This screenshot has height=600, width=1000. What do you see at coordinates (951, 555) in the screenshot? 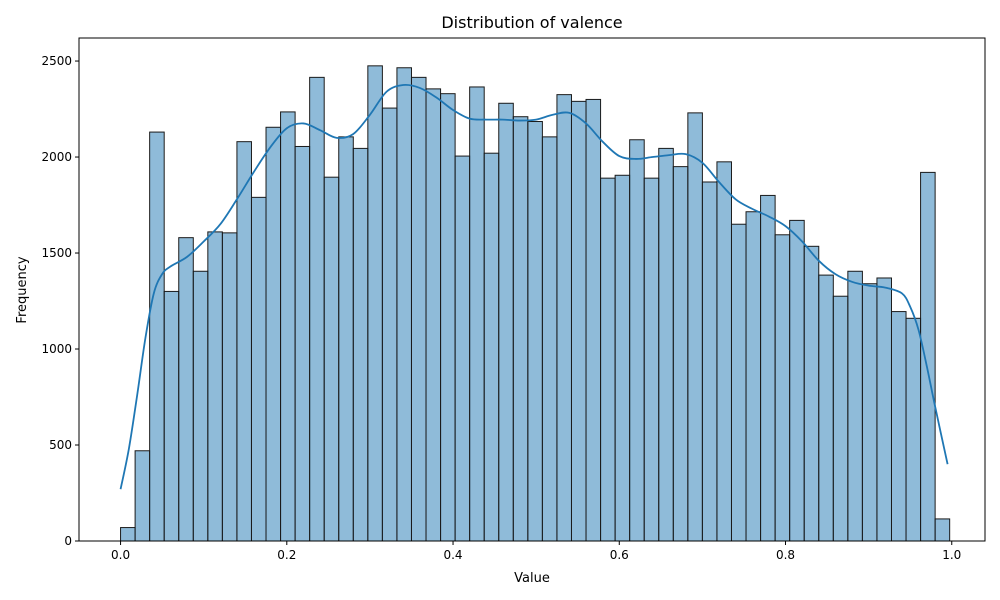
I see `x-tick-label: 1.0` at bounding box center [951, 555].